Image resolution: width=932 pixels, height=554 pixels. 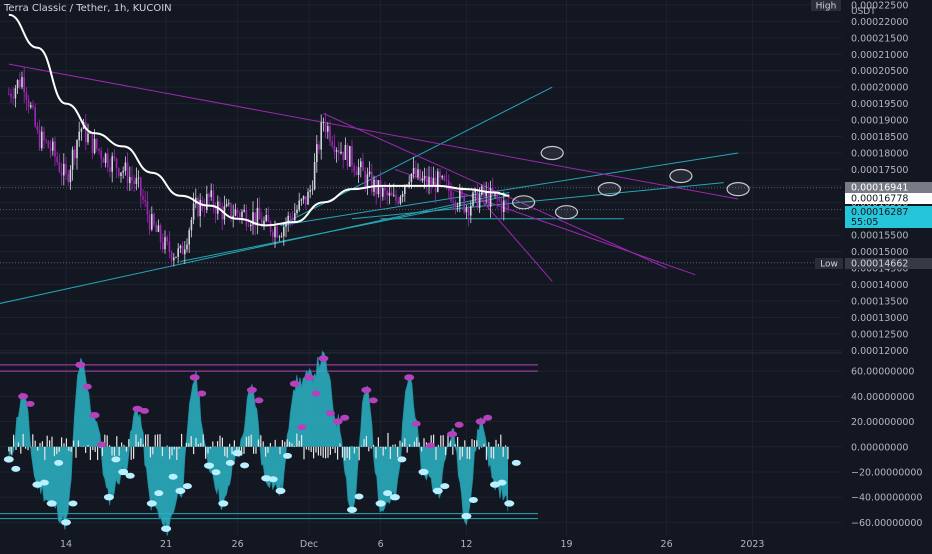 What do you see at coordinates (412, 544) in the screenshot?
I see `time-axis: 14 21 26 Dec 6 12 19 26 2023` at bounding box center [412, 544].